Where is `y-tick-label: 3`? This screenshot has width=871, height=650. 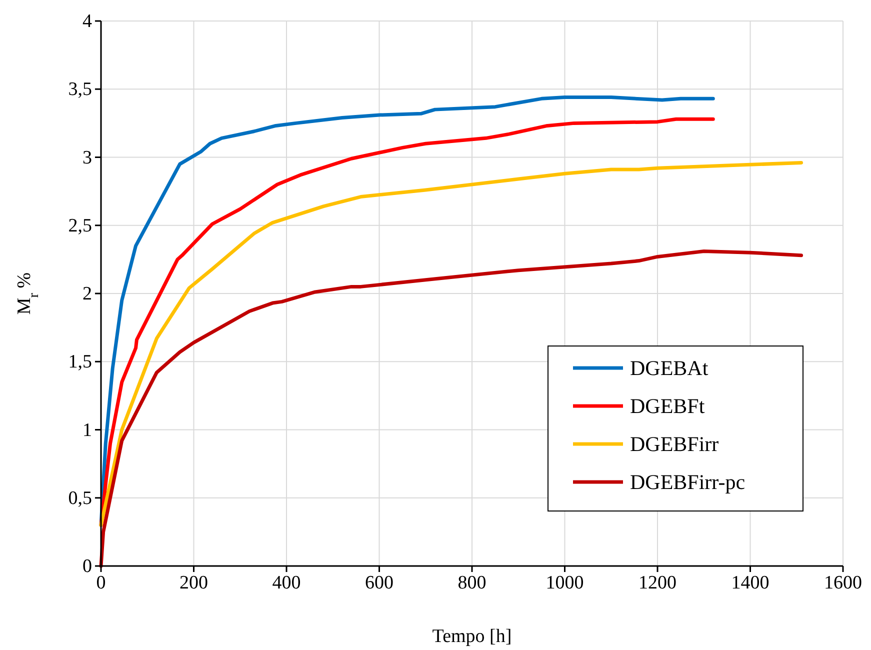 y-tick-label: 3 is located at coordinates (87, 157).